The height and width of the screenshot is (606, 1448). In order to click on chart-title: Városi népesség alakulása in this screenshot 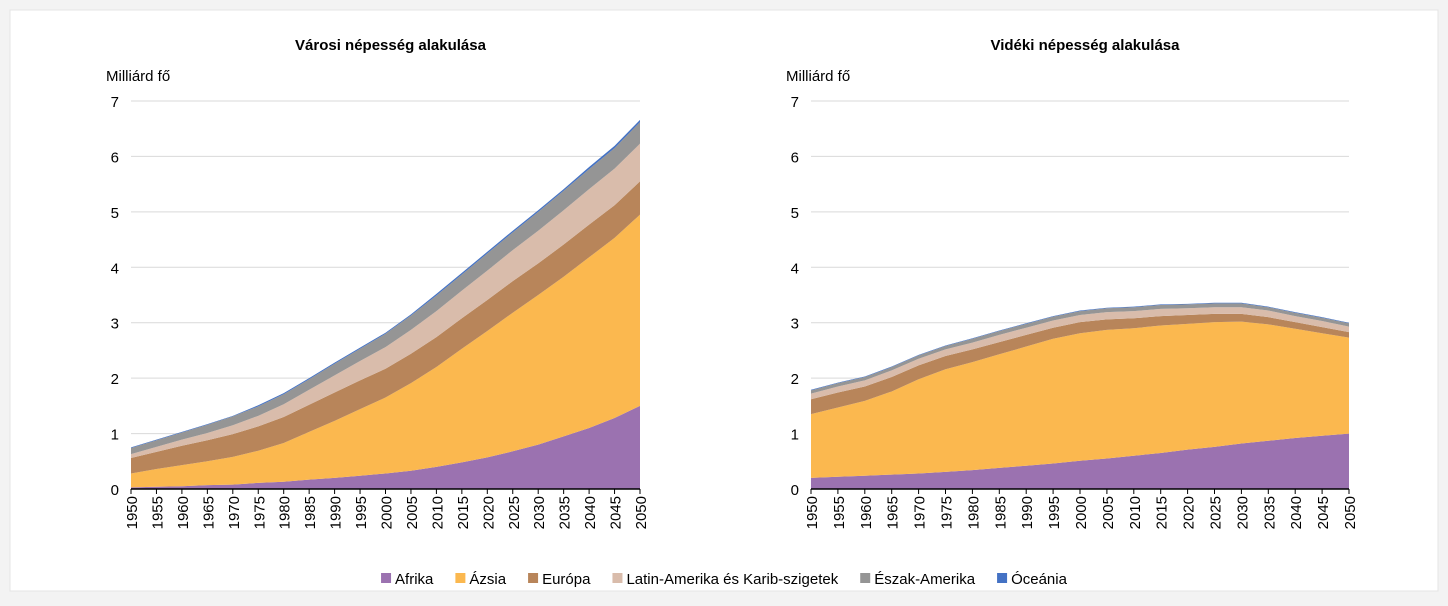, I will do `click(391, 45)`.